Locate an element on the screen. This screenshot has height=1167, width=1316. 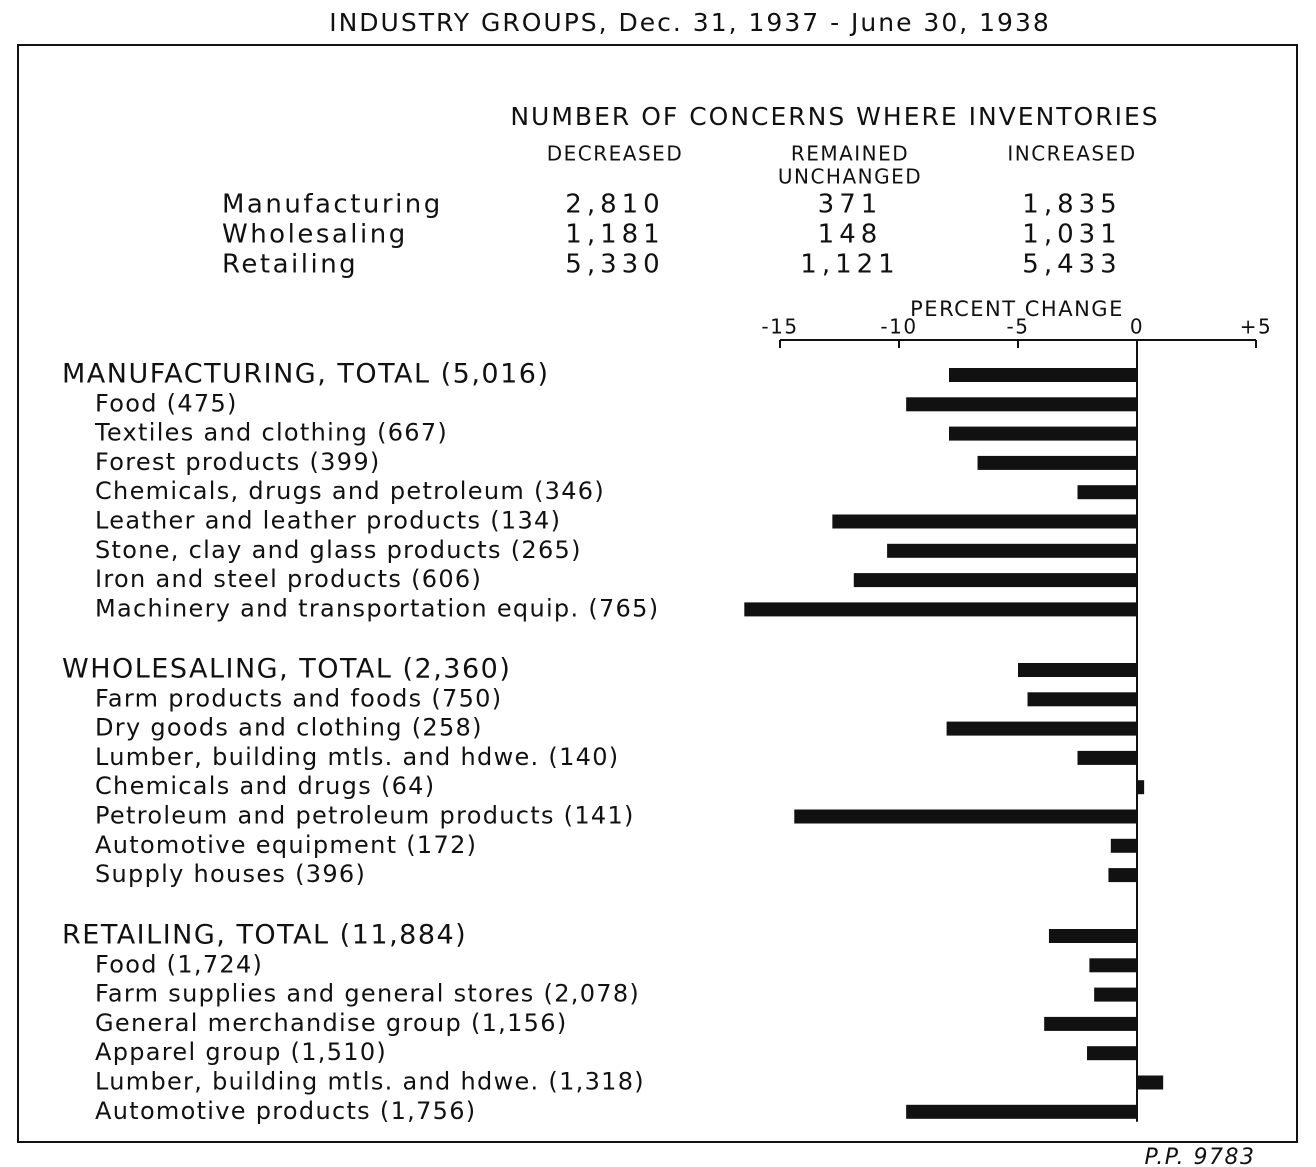
row-label: Manufacturing is located at coordinates (332, 205).